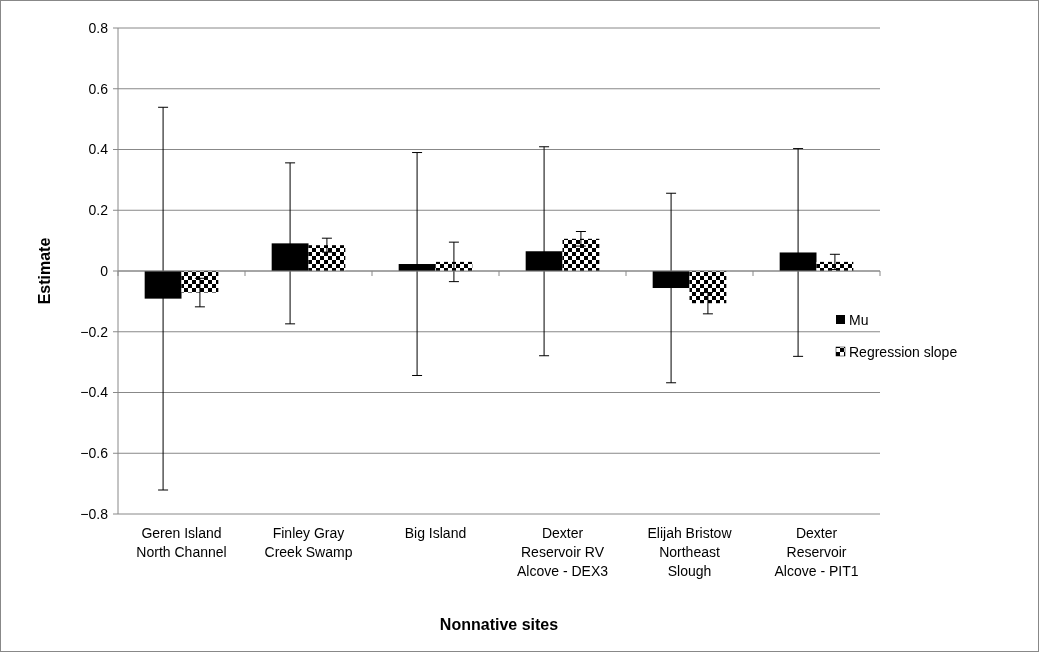 Image resolution: width=1047 pixels, height=660 pixels. I want to click on x-tick-label: Geren Island North Channel, so click(181, 542).